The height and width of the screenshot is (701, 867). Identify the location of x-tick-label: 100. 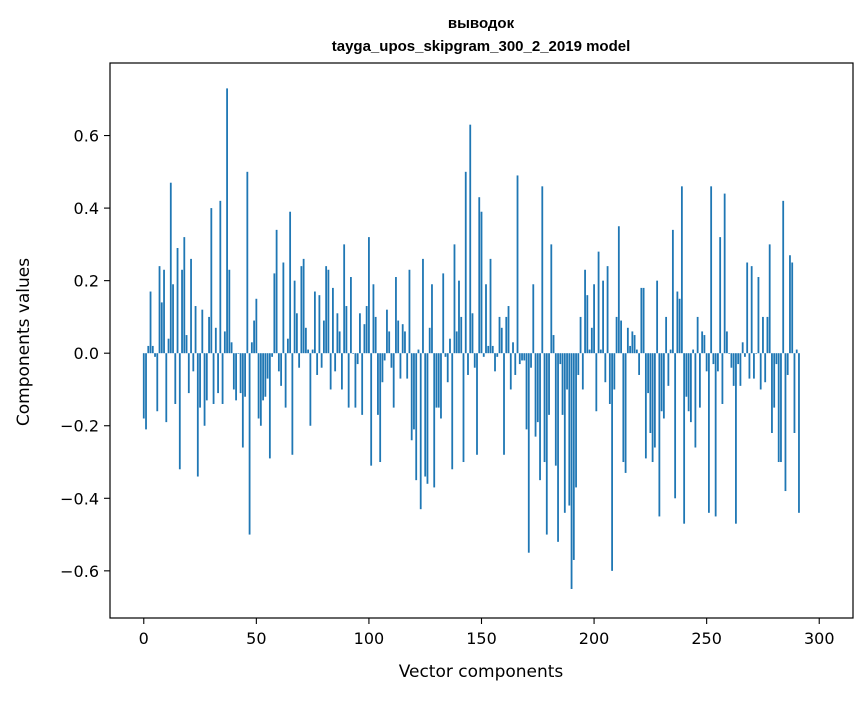
(369, 638).